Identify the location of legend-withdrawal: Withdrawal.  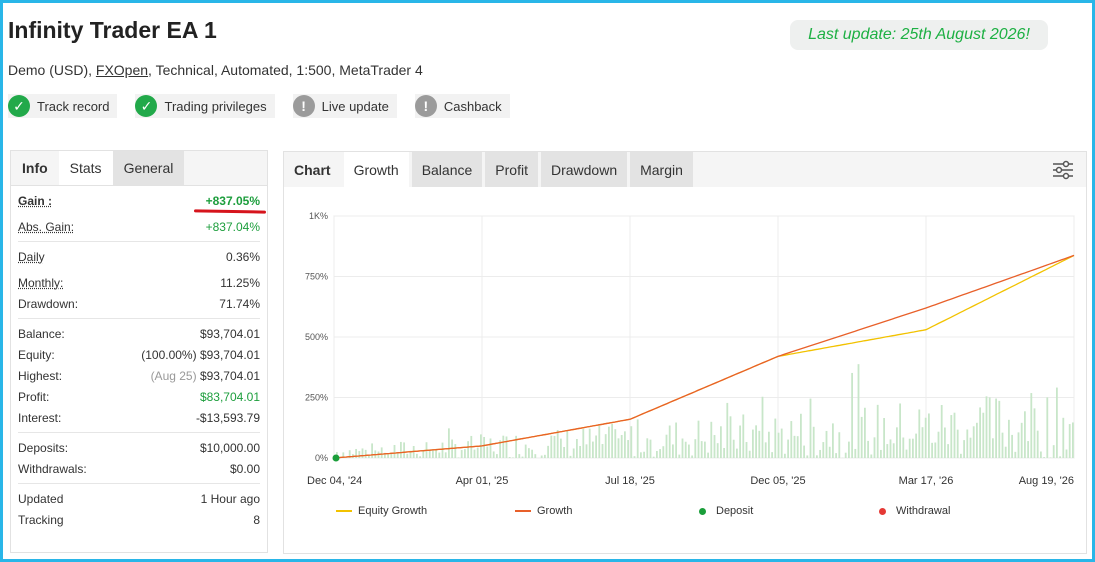
(914, 511).